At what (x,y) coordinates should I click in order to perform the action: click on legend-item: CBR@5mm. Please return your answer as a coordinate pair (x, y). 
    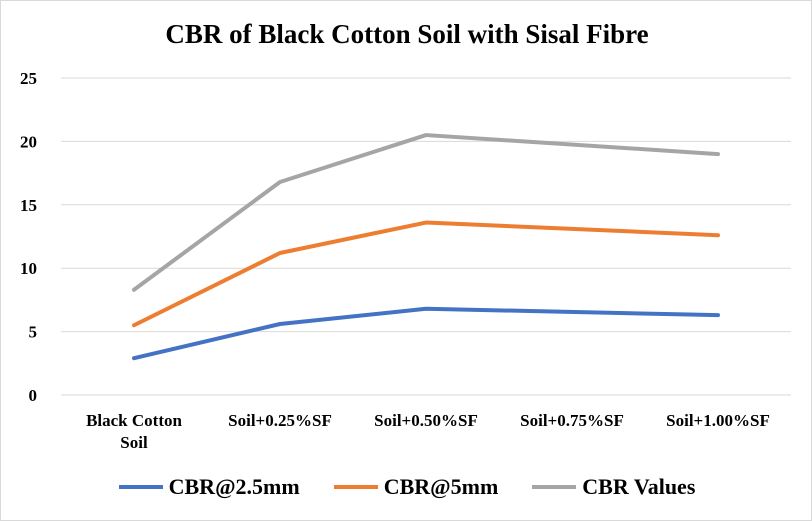
    Looking at the image, I should click on (416, 487).